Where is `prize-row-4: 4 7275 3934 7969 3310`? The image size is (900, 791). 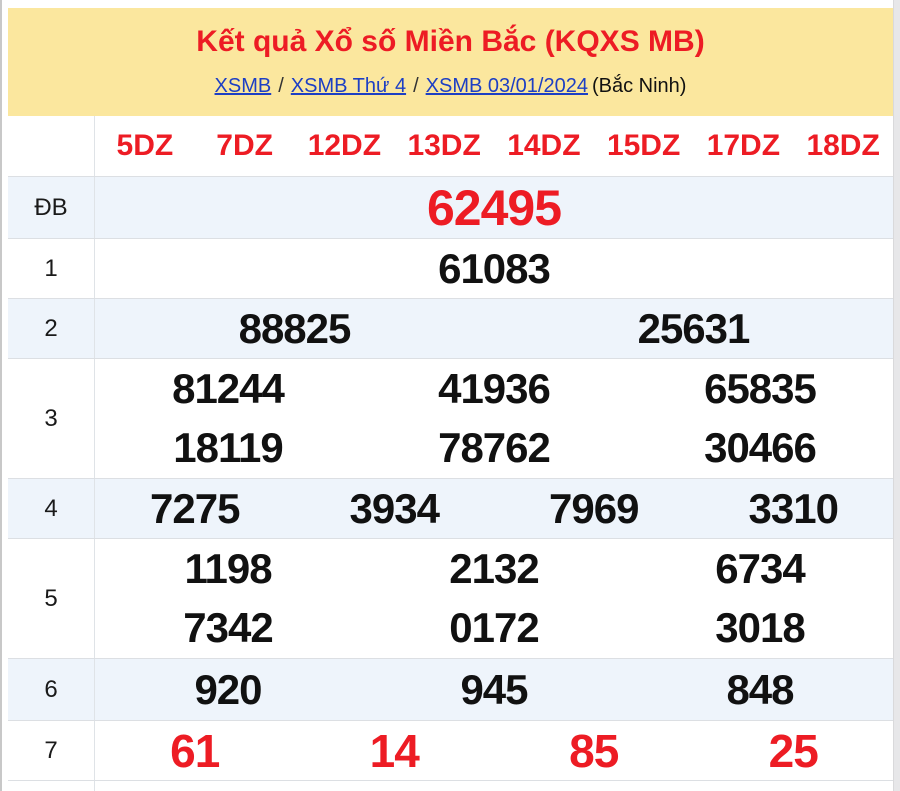 prize-row-4: 4 7275 3934 7969 3310 is located at coordinates (450, 509).